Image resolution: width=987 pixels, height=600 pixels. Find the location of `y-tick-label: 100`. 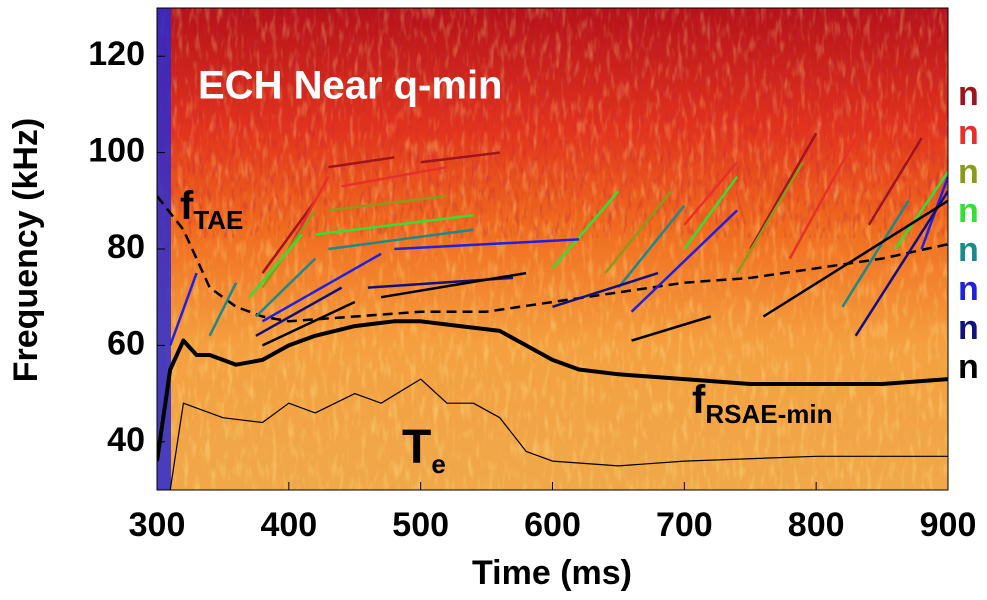

y-tick-label: 100 is located at coordinates (116, 151).